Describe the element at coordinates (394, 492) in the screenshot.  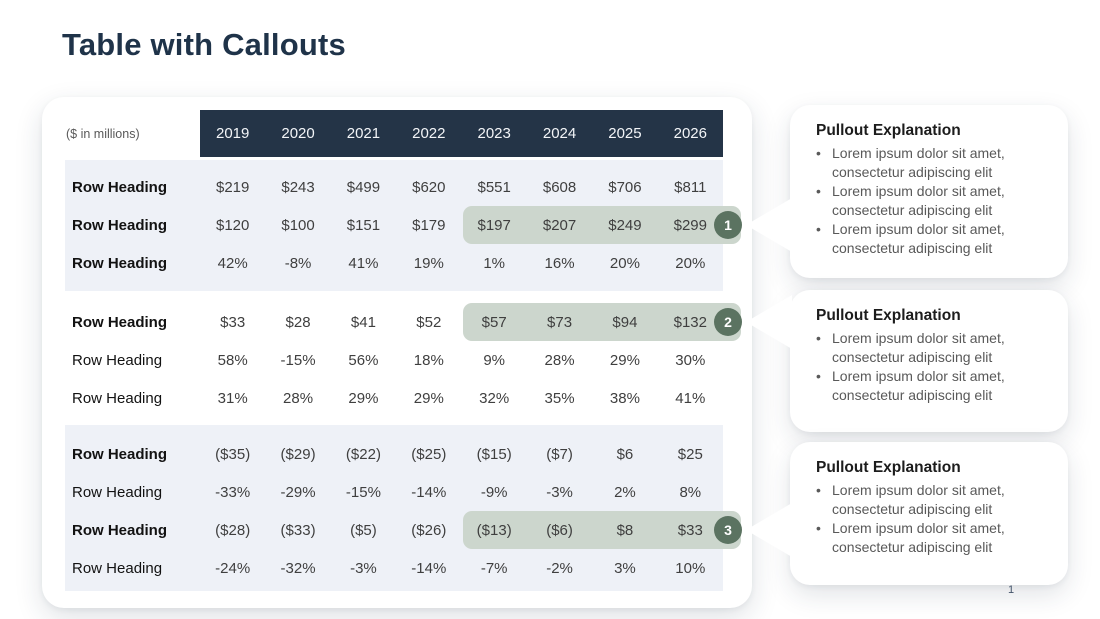
I see `table-row: Row Heading -33% -29% -15% -14% -9% -3% 2% 8%` at that location.